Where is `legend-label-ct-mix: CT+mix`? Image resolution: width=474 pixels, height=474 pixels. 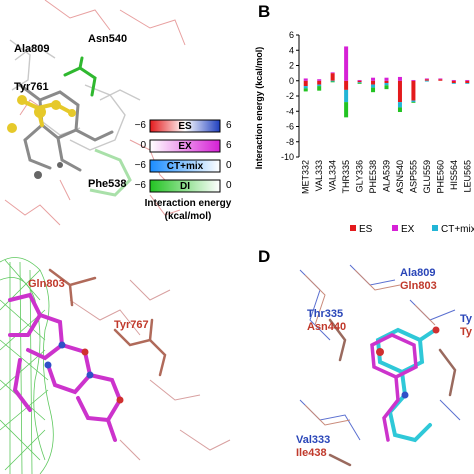
legend-label-ct-mix: CT+mix is located at coordinates (457, 229).